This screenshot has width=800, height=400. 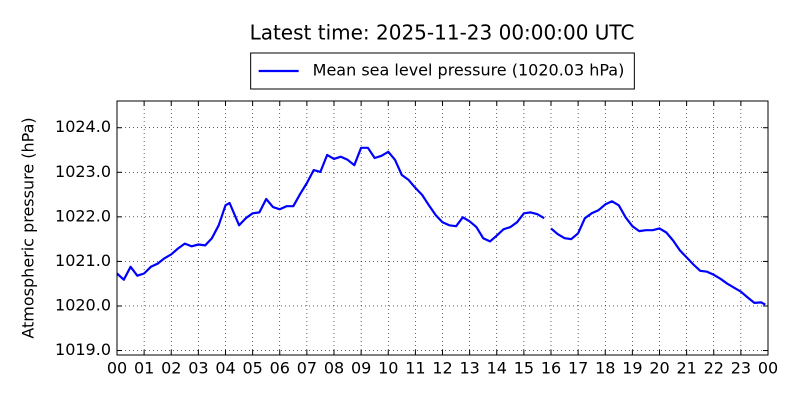 I want to click on x-tick-label: 03, so click(x=198, y=368).